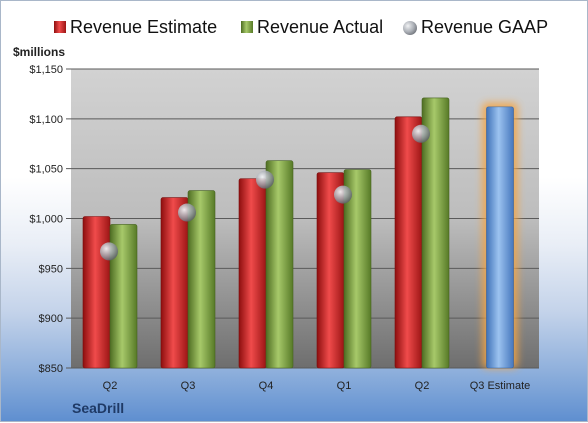 This screenshot has width=588, height=423. I want to click on y-tick-label: $1,100, so click(46, 120).